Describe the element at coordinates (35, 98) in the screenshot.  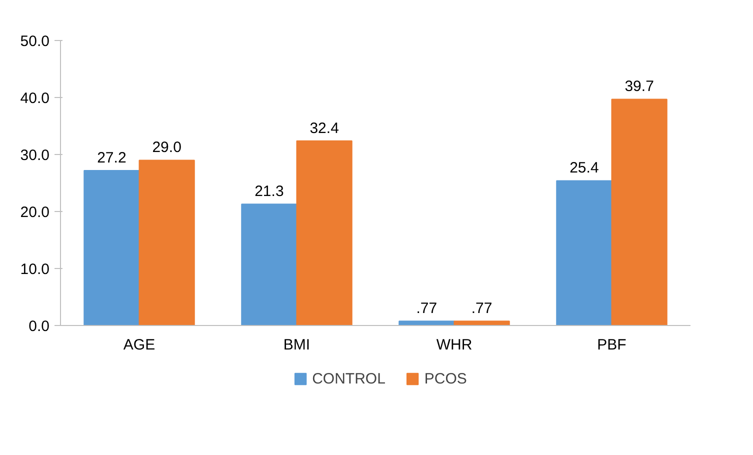
I see `y-tick-label: 40.0` at that location.